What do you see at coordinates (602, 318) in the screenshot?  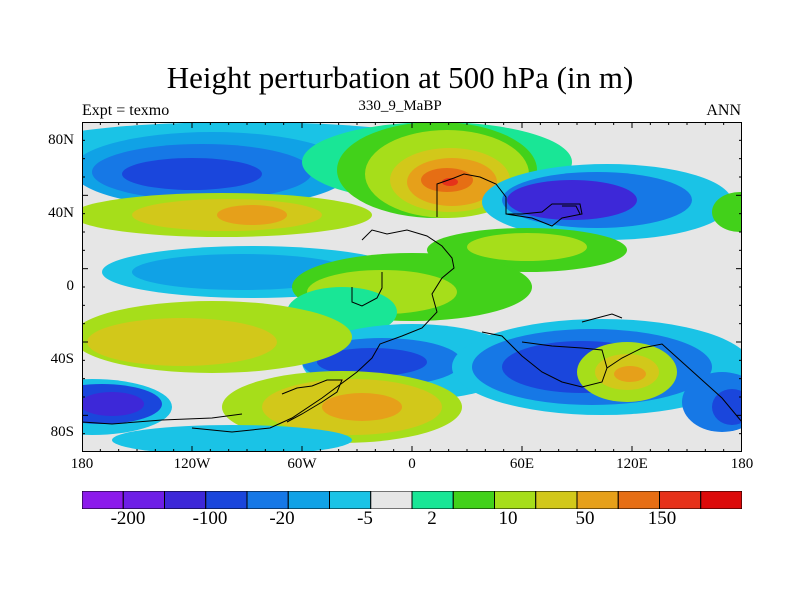 I see `coastline-indonesia` at bounding box center [602, 318].